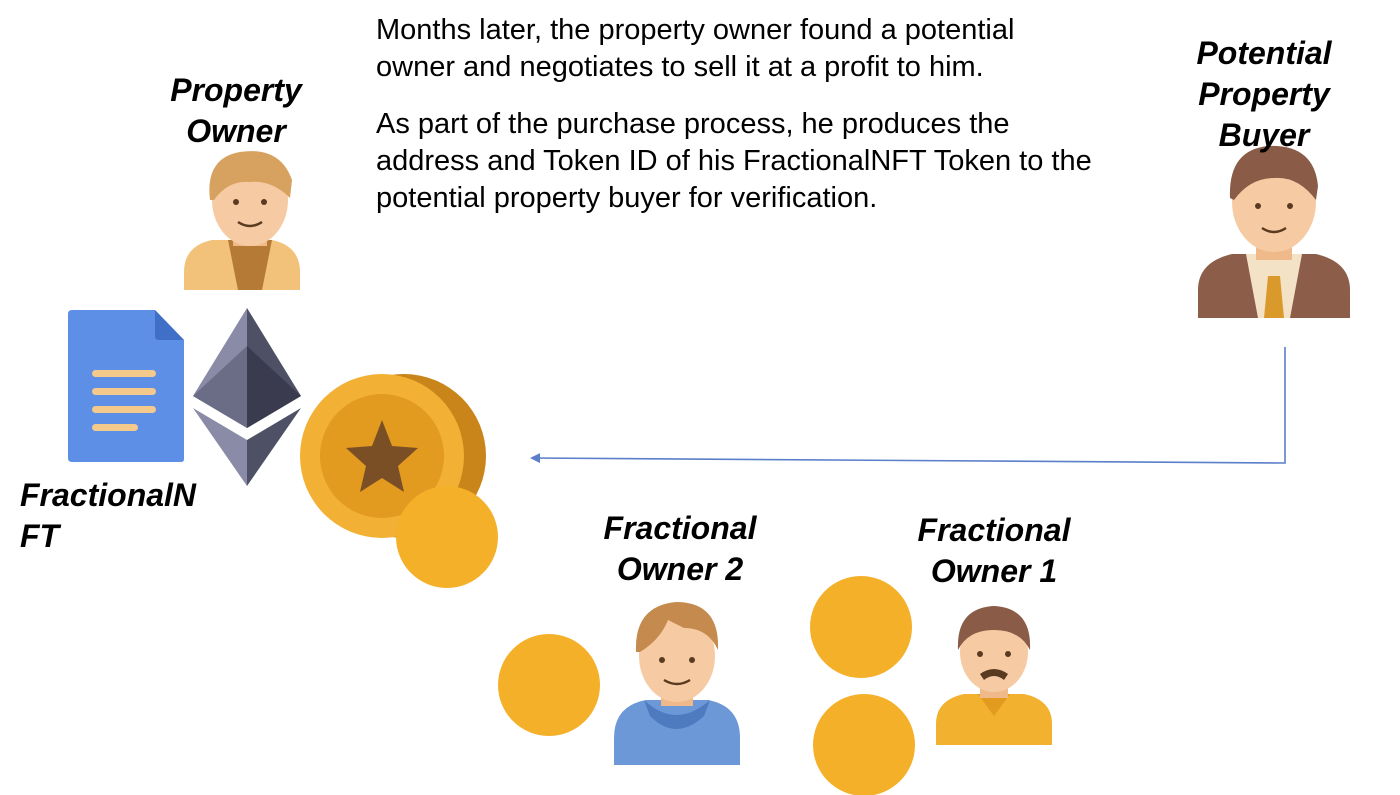  I want to click on property-owner-avatar, so click(242, 220).